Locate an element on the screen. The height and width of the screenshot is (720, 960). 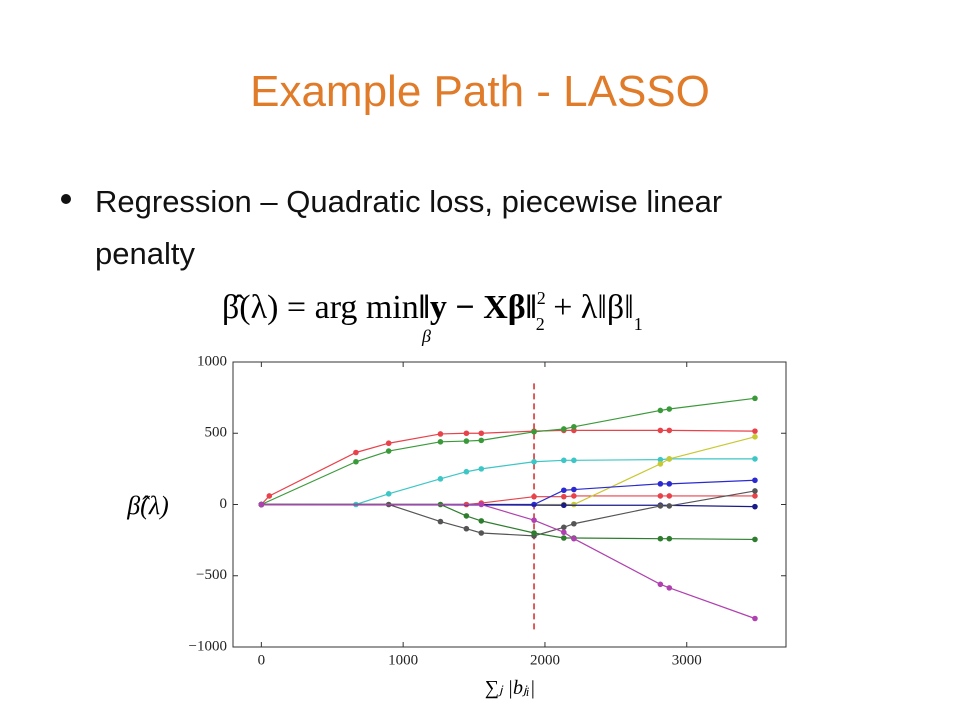
y-tick-label: −1000 is located at coordinates (208, 646).